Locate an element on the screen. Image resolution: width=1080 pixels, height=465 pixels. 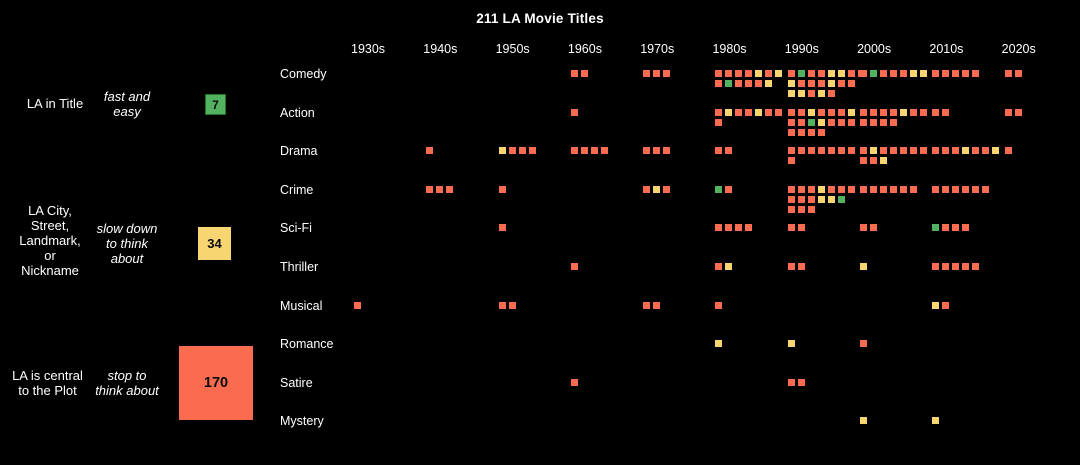
genre-label: Satire is located at coordinates (296, 382).